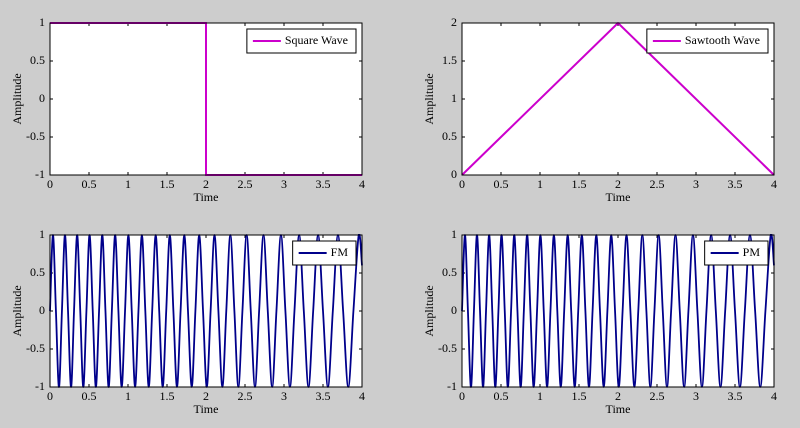 The width and height of the screenshot is (800, 428). Describe the element at coordinates (316, 40) in the screenshot. I see `legend-label: Square Wave` at that location.